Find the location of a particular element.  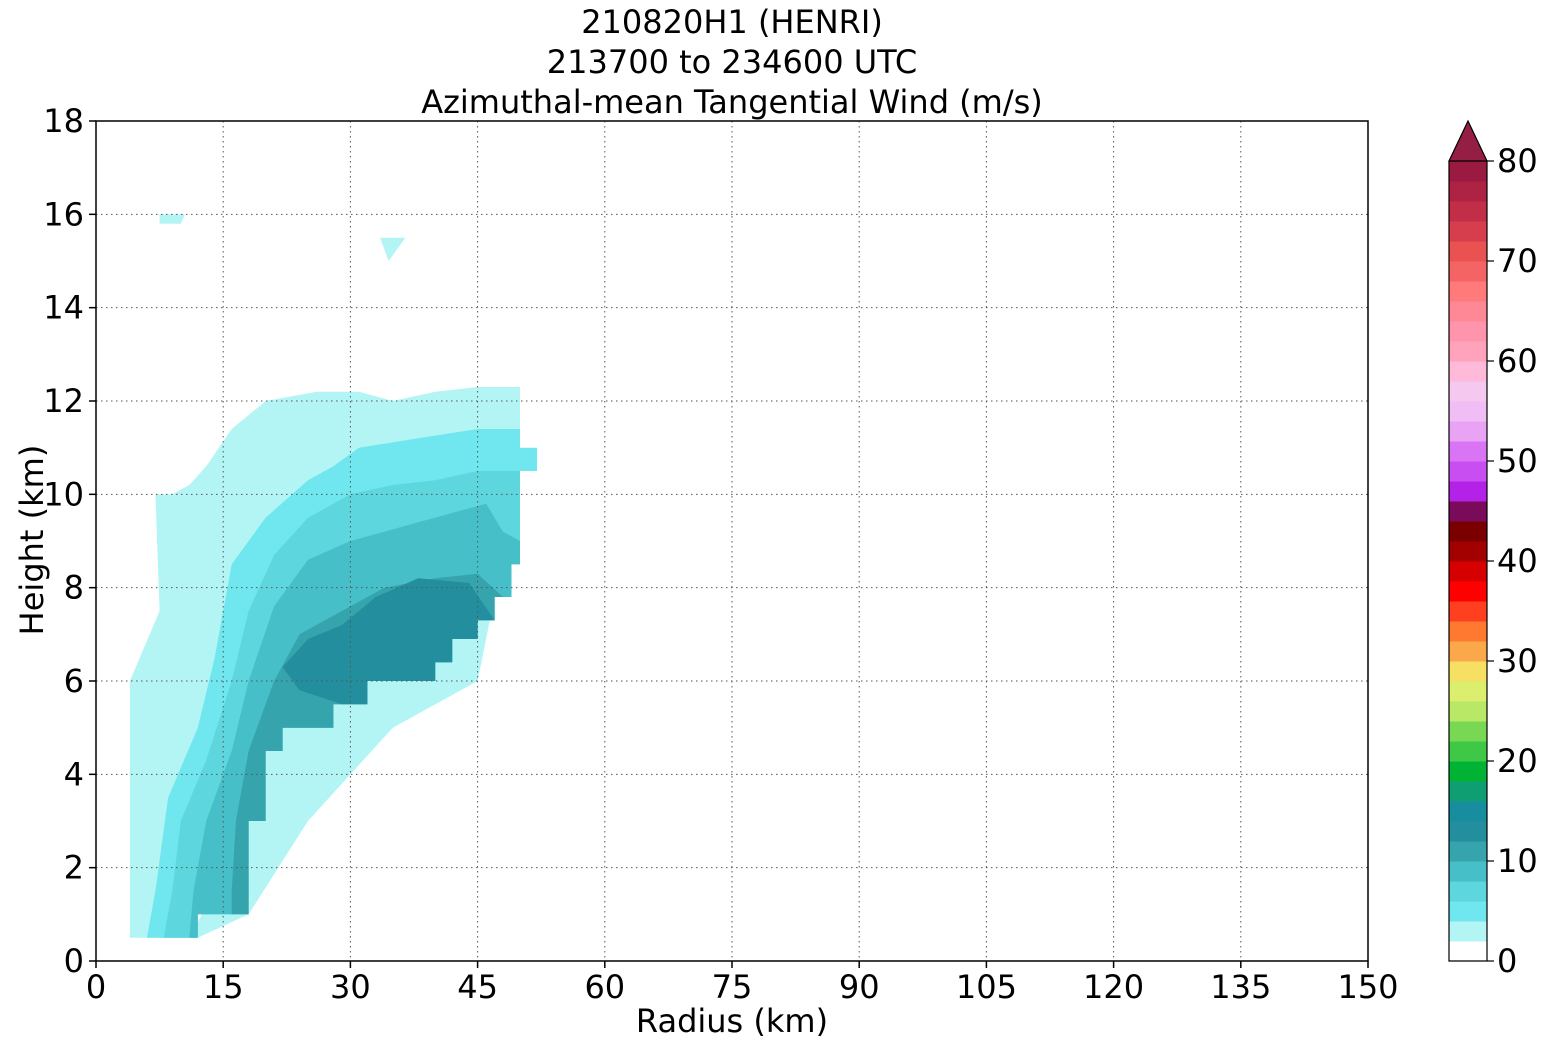

x-tick-label: 75 is located at coordinates (732, 987).